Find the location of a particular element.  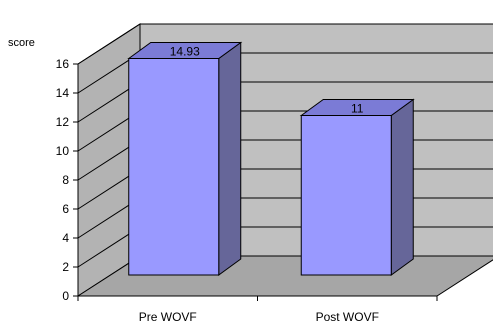

data-label: 11 is located at coordinates (357, 109).